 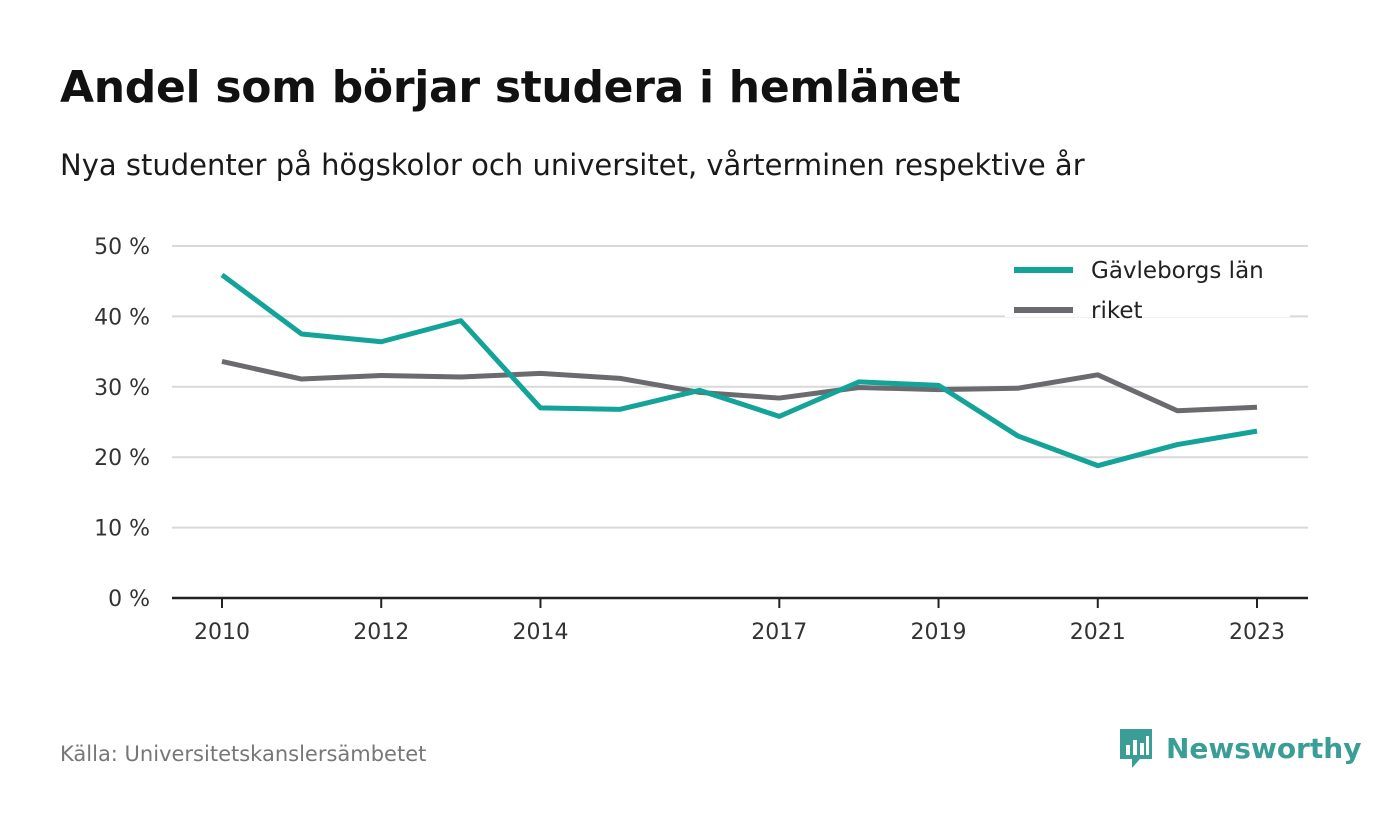 What do you see at coordinates (1177, 271) in the screenshot?
I see `legend-label: Gävleborgs län` at bounding box center [1177, 271].